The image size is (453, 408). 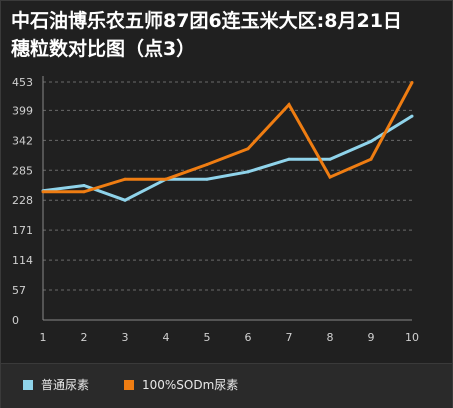 What do you see at coordinates (289, 337) in the screenshot?
I see `x-tick-label-7: 7` at bounding box center [289, 337].